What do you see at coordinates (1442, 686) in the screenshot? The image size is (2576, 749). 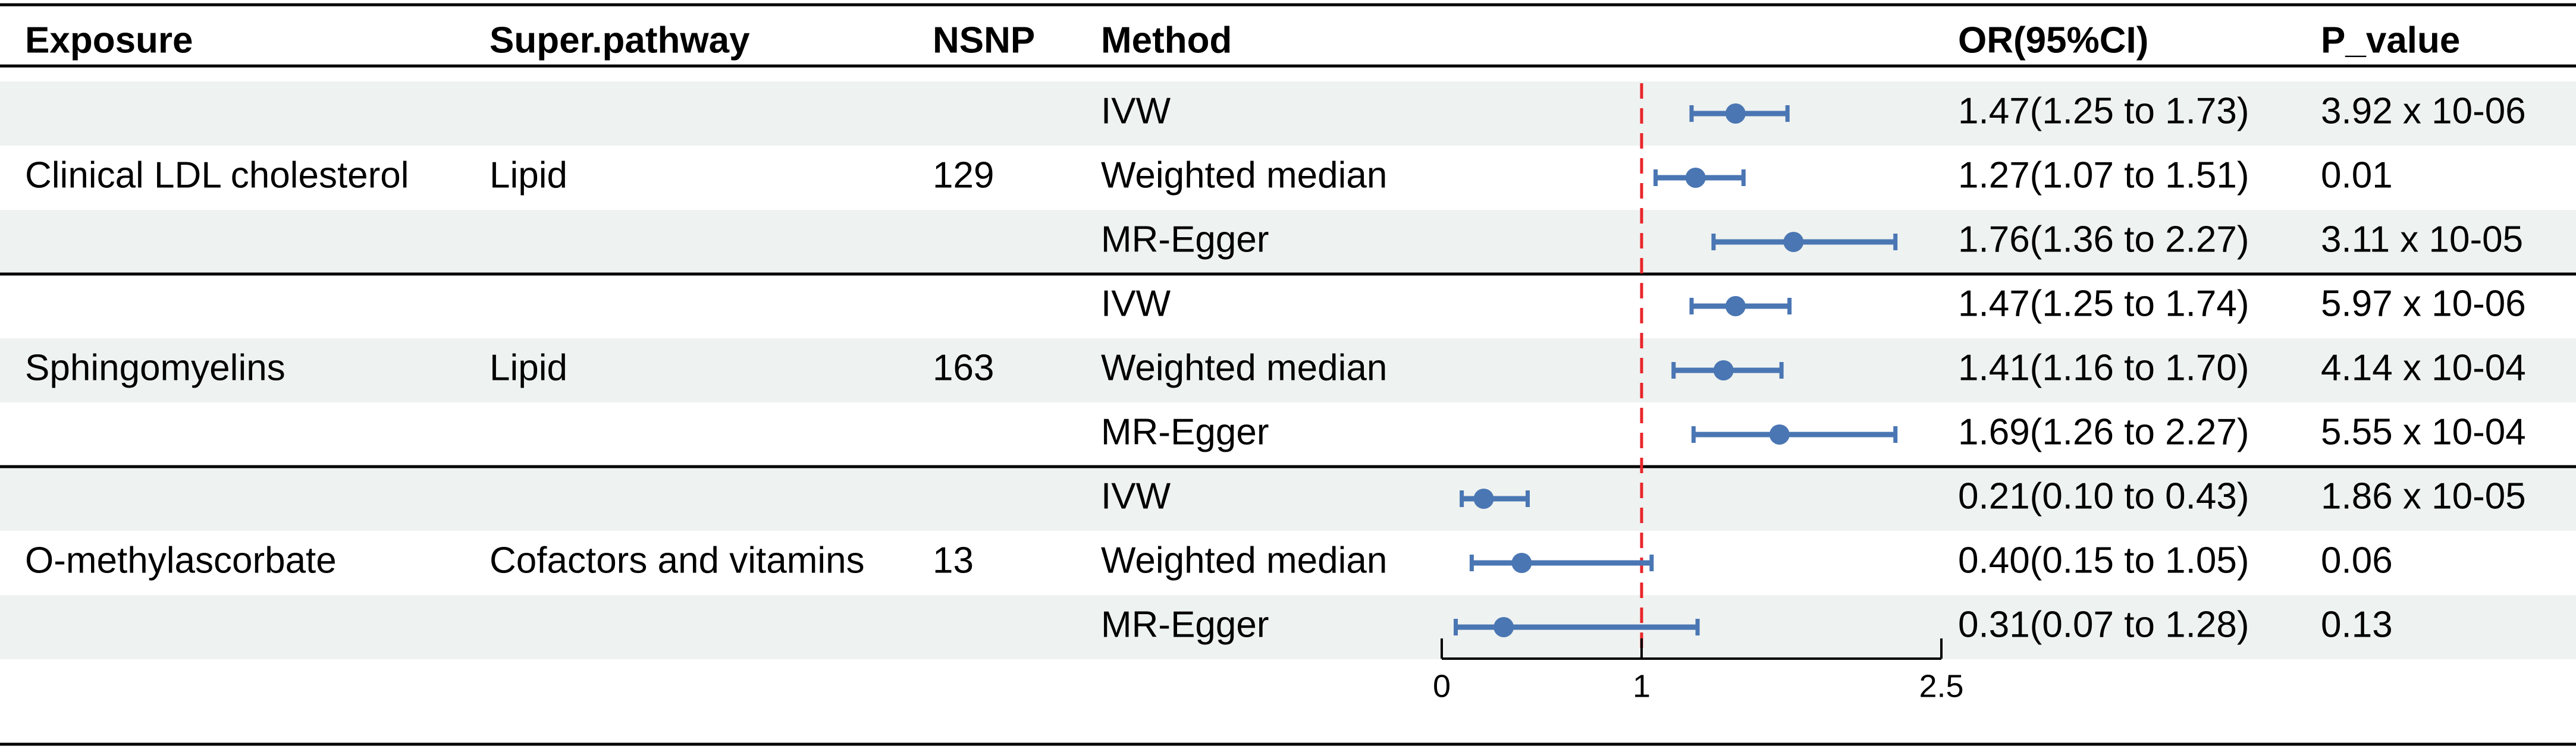 I see `x-tick-label: 0` at bounding box center [1442, 686].